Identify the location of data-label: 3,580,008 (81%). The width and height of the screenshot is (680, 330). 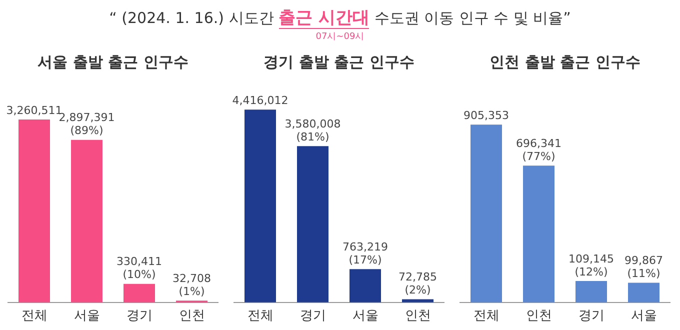
(312, 131).